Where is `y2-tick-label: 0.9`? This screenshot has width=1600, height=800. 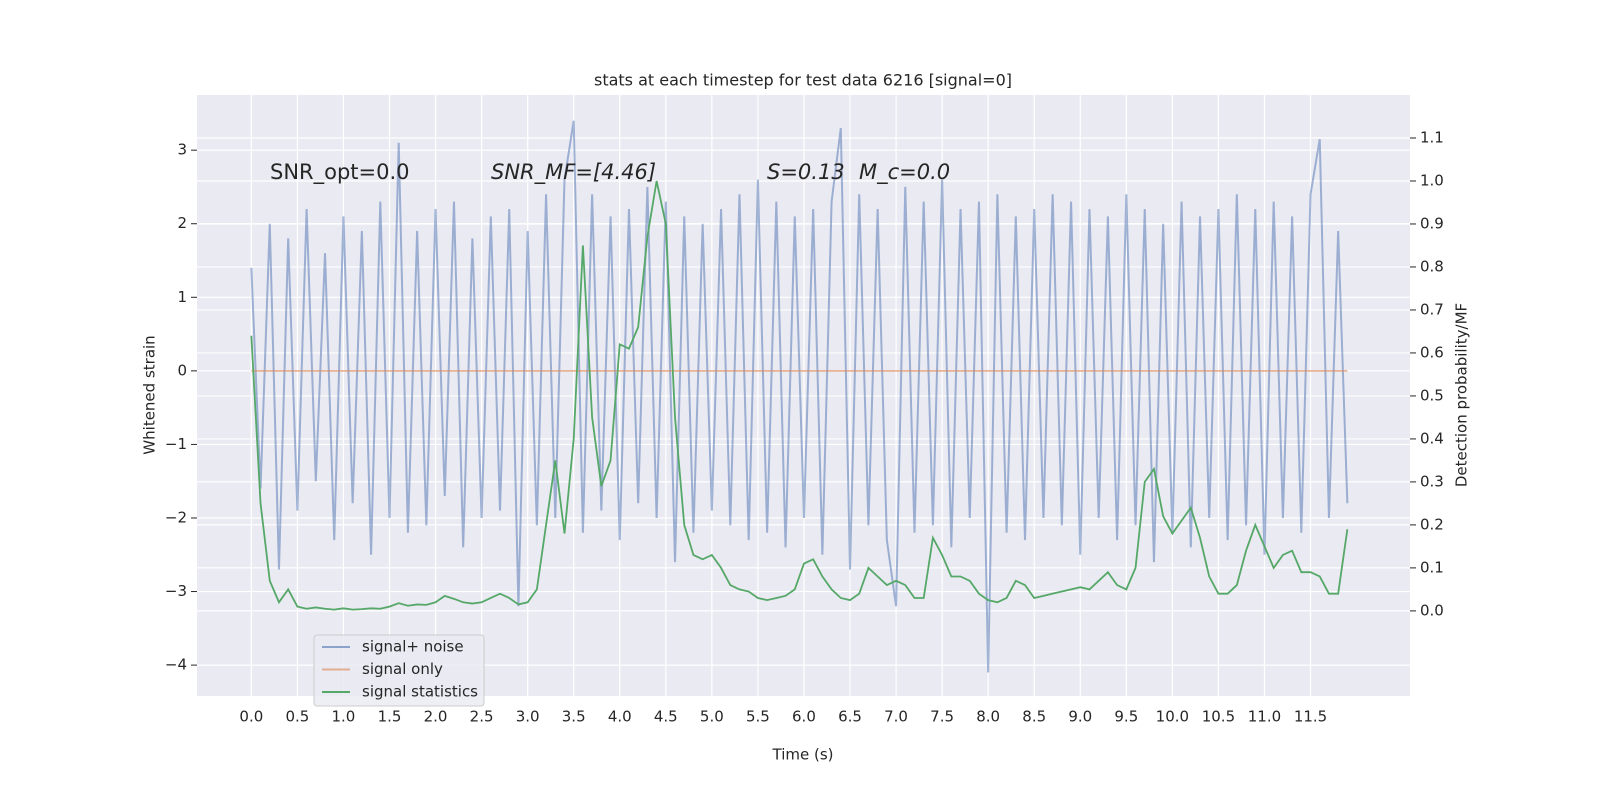
y2-tick-label: 0.9 is located at coordinates (1432, 223).